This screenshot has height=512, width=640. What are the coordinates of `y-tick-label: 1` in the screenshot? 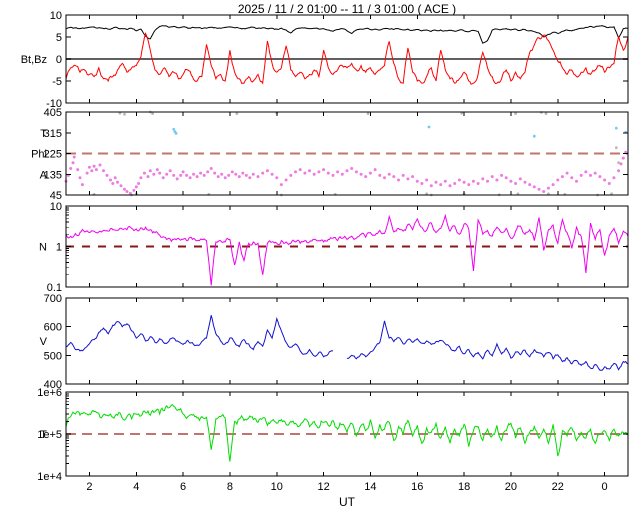 It's located at (59, 248).